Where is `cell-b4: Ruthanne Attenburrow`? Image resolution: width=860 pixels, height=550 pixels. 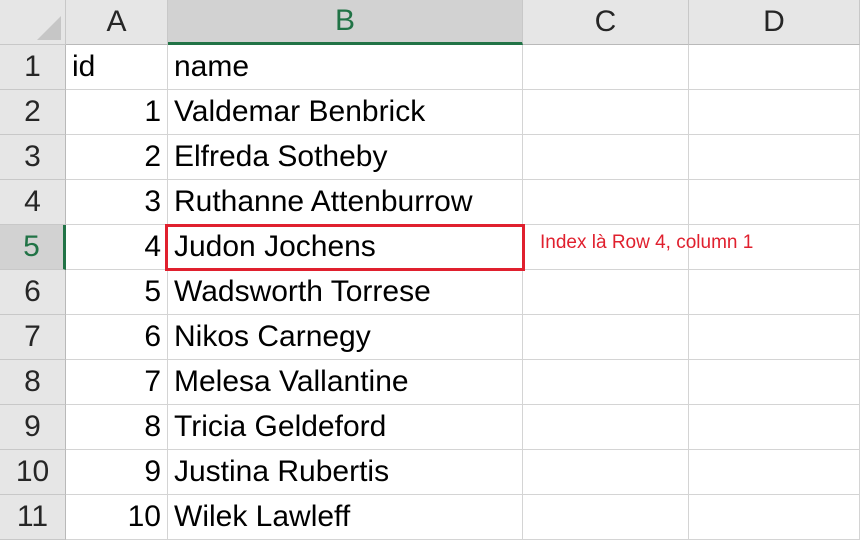
cell-b4: Ruthanne Attenburrow is located at coordinates (345, 202).